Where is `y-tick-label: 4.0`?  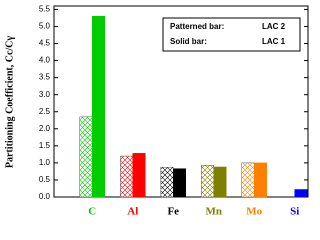
y-tick-label: 4.0 is located at coordinates (45, 60).